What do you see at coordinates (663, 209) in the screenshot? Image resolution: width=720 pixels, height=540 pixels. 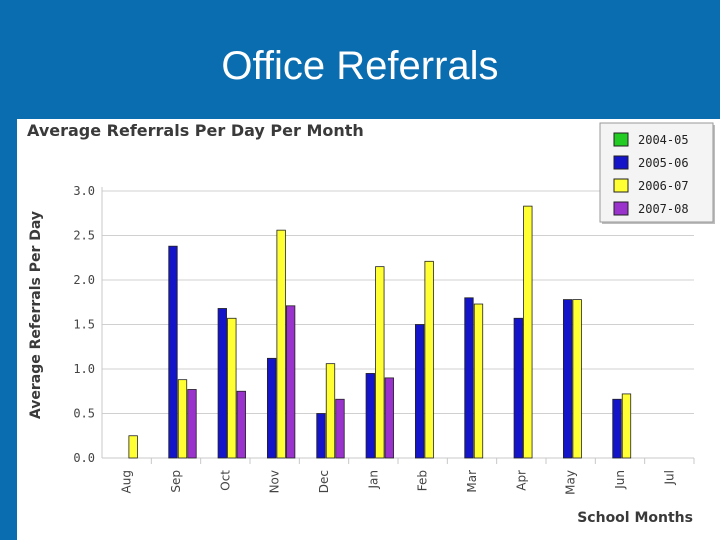 I see `legend-entry: 2007-08` at bounding box center [663, 209].